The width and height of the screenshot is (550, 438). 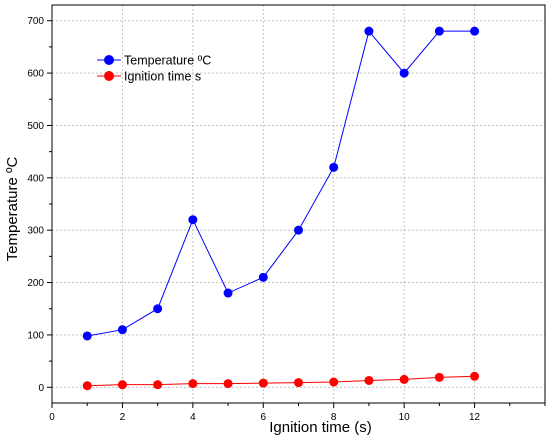 I want to click on y-axis-title: Temperature ºC, so click(x=12, y=208).